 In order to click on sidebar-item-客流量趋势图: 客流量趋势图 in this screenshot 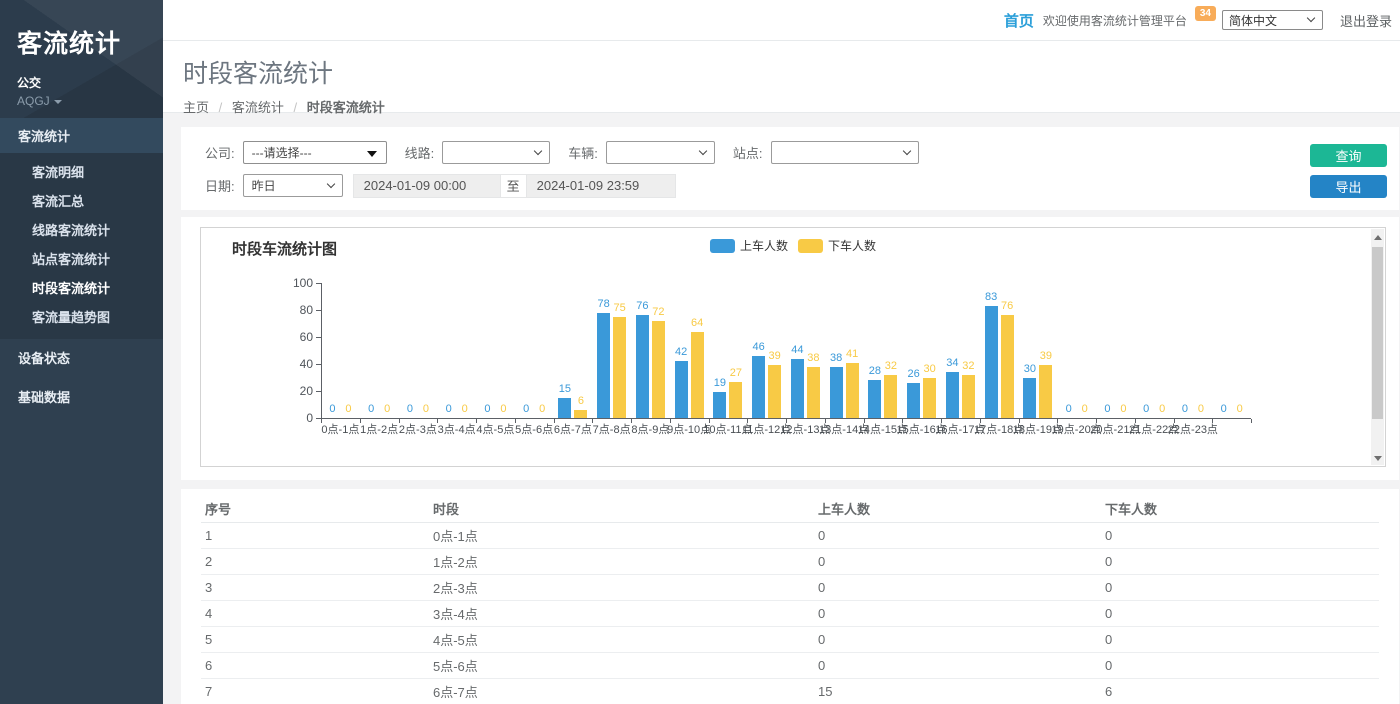, I will do `click(71, 317)`.